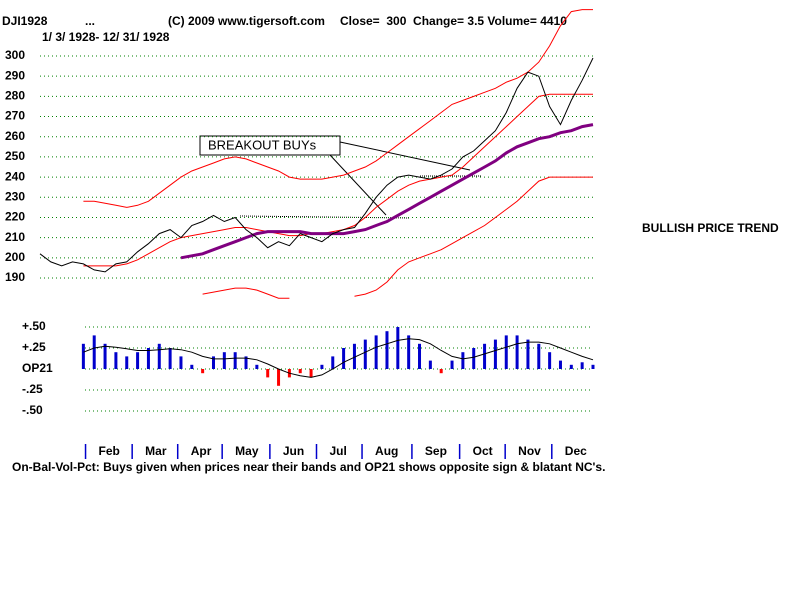 The image size is (800, 600). Describe the element at coordinates (529, 451) in the screenshot. I see `x-tick-label: Nov` at that location.